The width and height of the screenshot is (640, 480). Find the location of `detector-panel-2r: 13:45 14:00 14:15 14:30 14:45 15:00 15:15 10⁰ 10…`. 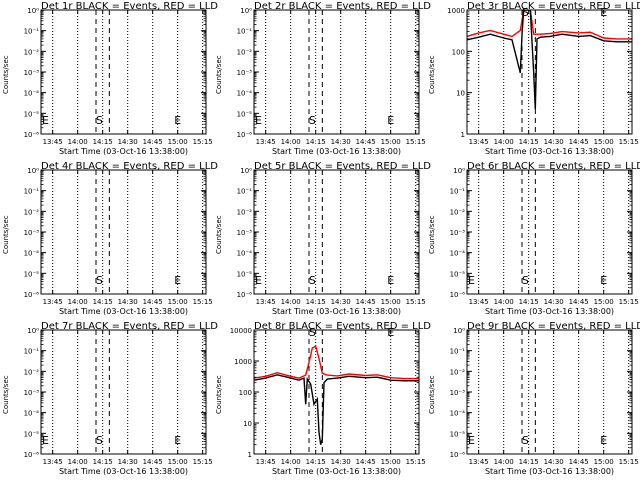

detector-panel-2r: 13:45 14:00 14:15 14:30 14:45 15:00 15:15 10⁰ 10… is located at coordinates (322, 80).